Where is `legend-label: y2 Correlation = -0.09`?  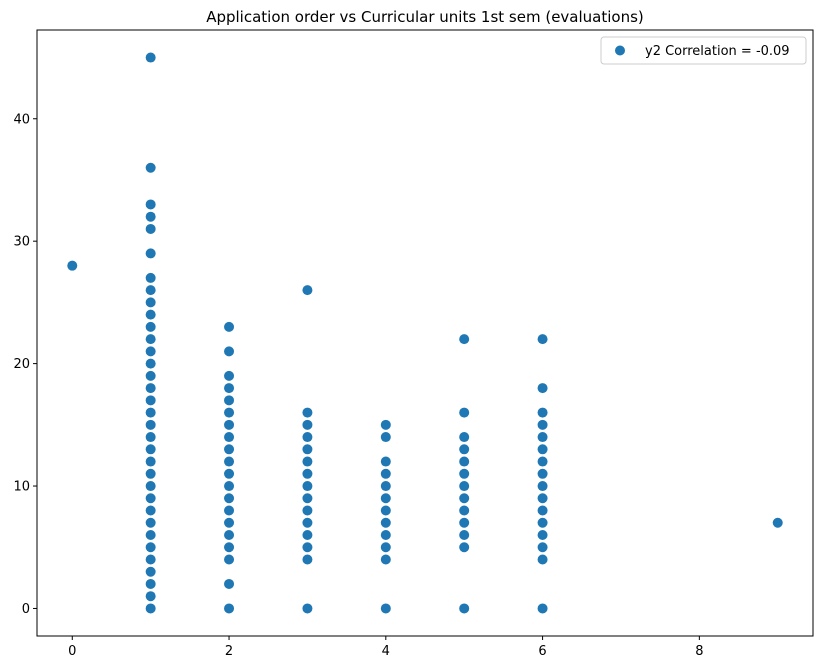
legend-label: y2 Correlation = -0.09 is located at coordinates (717, 51).